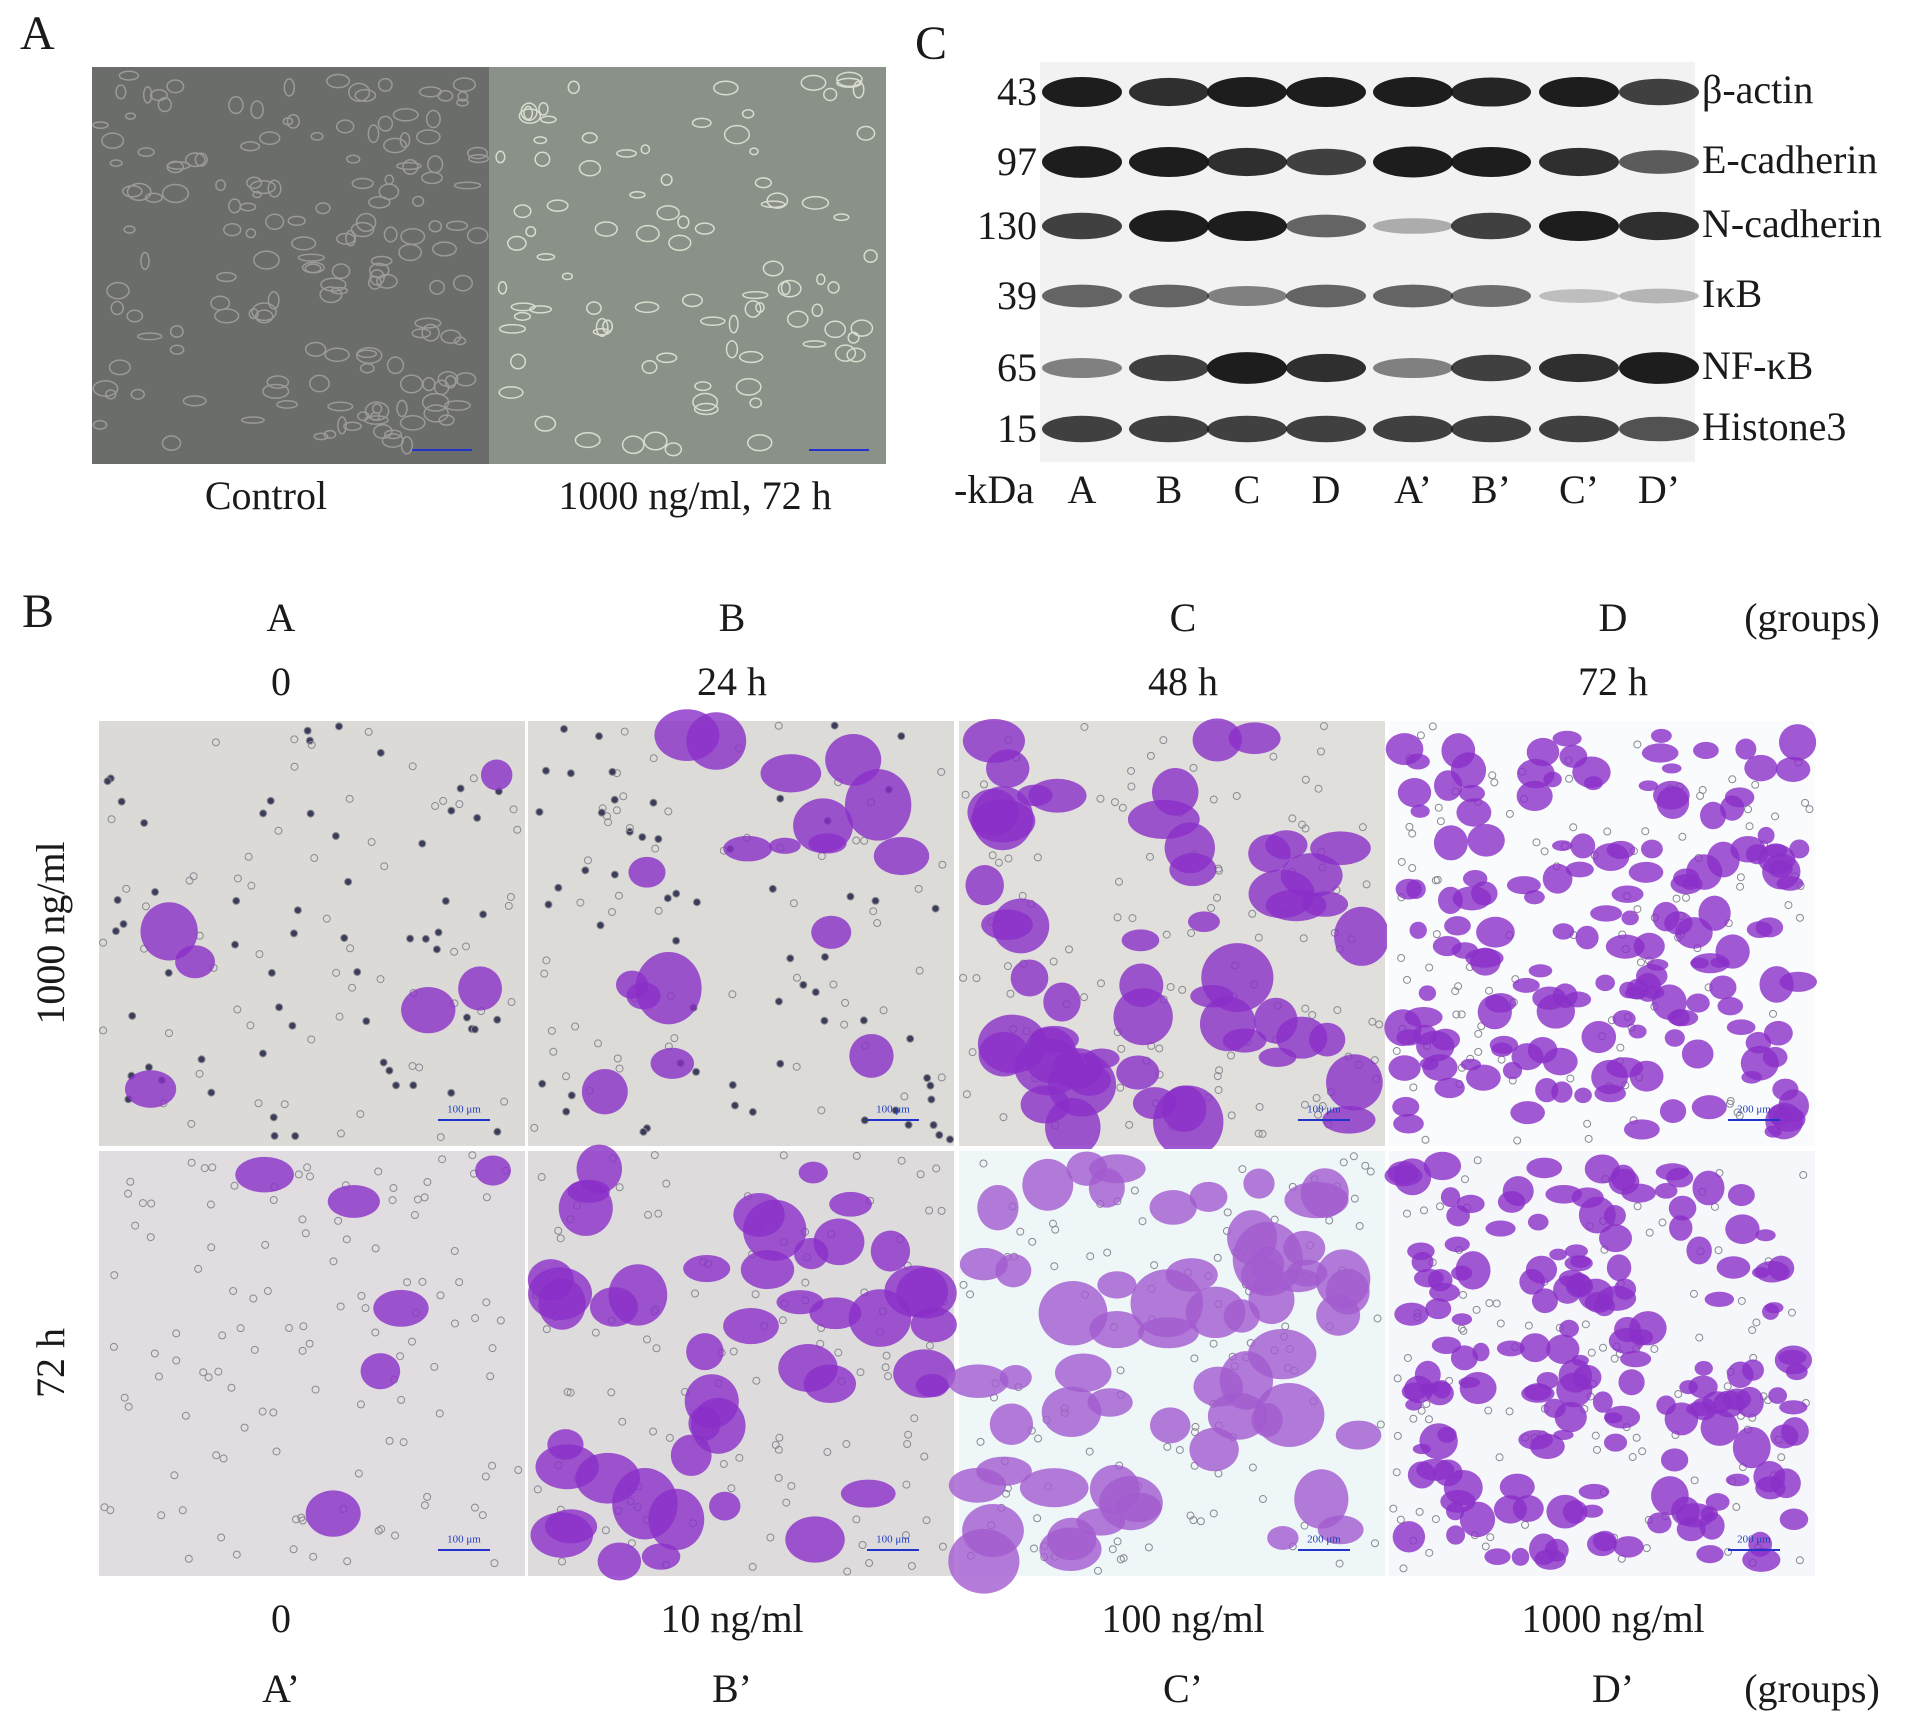 The image size is (1913, 1730). What do you see at coordinates (694, 495) in the screenshot?
I see `image-label: 1000 ng/ml, 72 h` at bounding box center [694, 495].